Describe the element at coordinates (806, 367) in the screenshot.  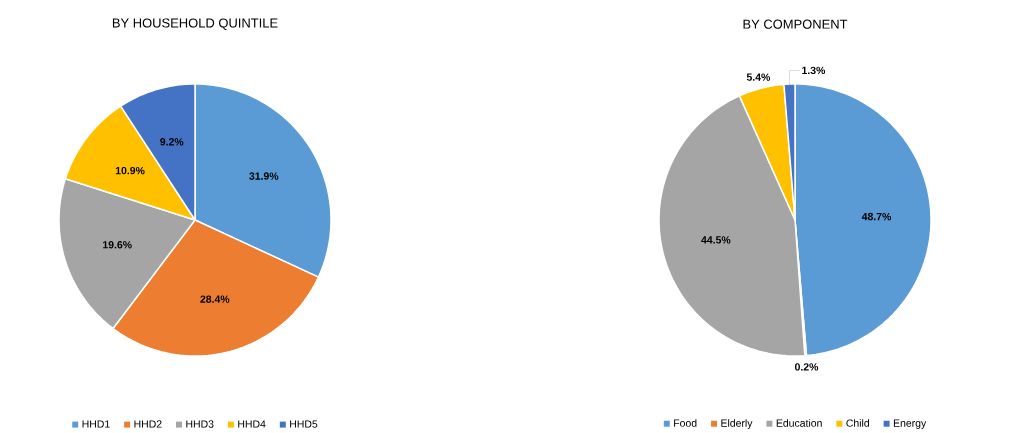
I see `data-label: 0.2%` at that location.